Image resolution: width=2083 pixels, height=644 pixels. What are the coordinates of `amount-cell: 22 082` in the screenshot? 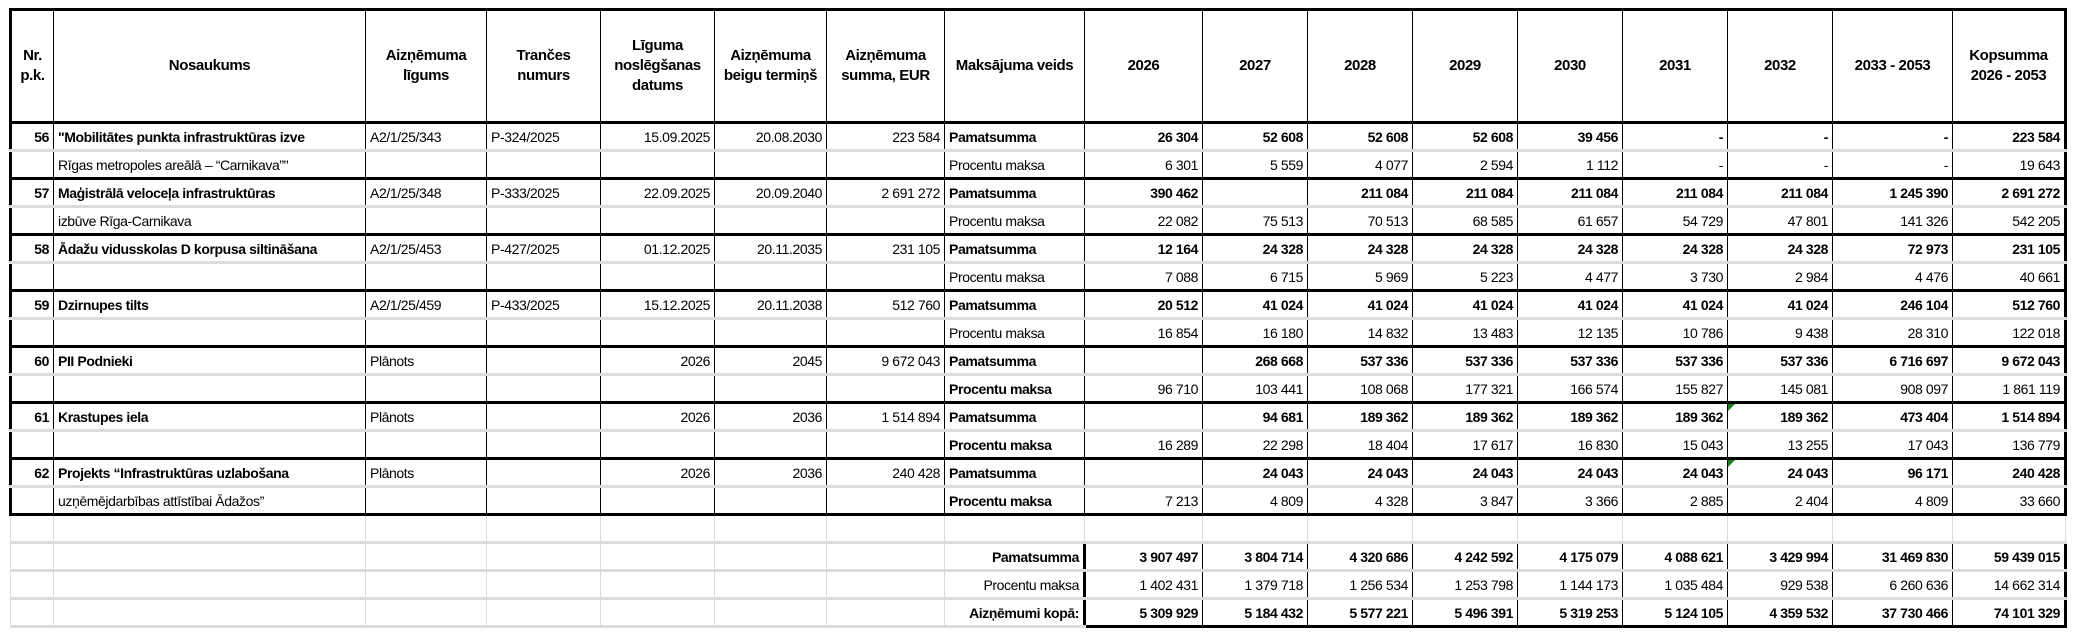 It's located at (1143, 221).